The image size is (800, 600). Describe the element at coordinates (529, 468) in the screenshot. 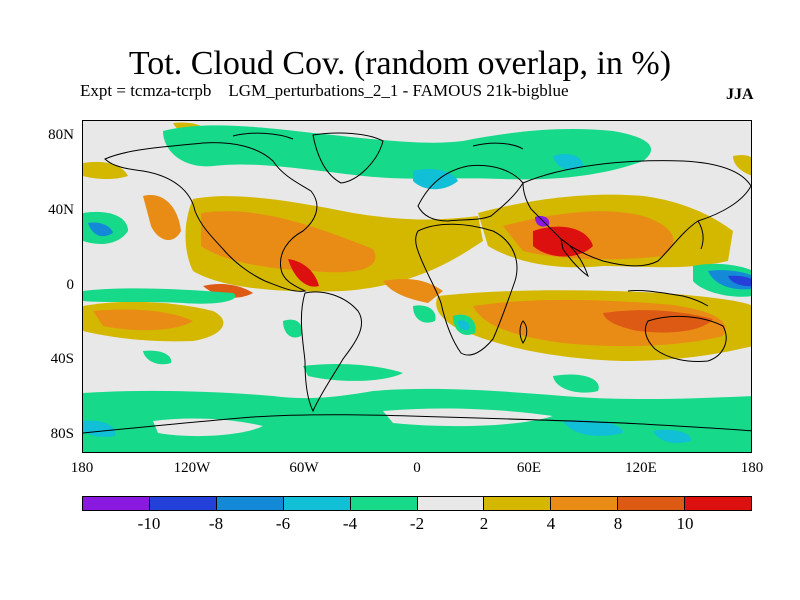

I see `longitude-label-60e: 60E` at that location.